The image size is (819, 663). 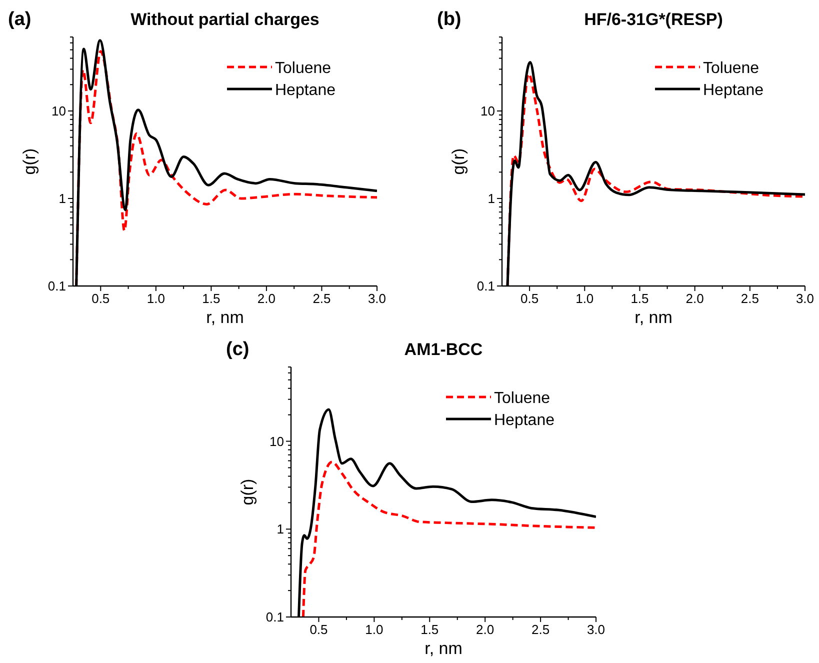 I want to click on text: (b), so click(x=449, y=19).